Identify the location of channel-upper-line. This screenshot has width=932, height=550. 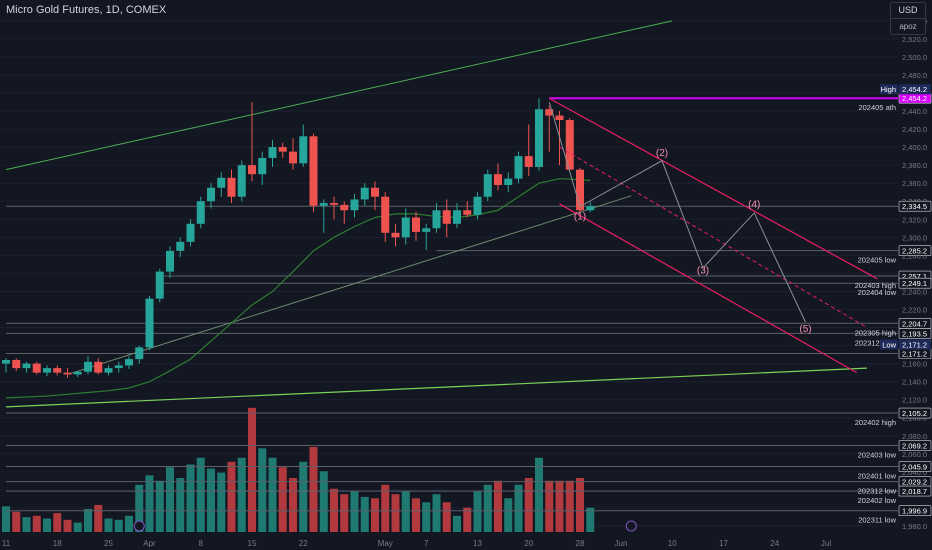
(713, 188).